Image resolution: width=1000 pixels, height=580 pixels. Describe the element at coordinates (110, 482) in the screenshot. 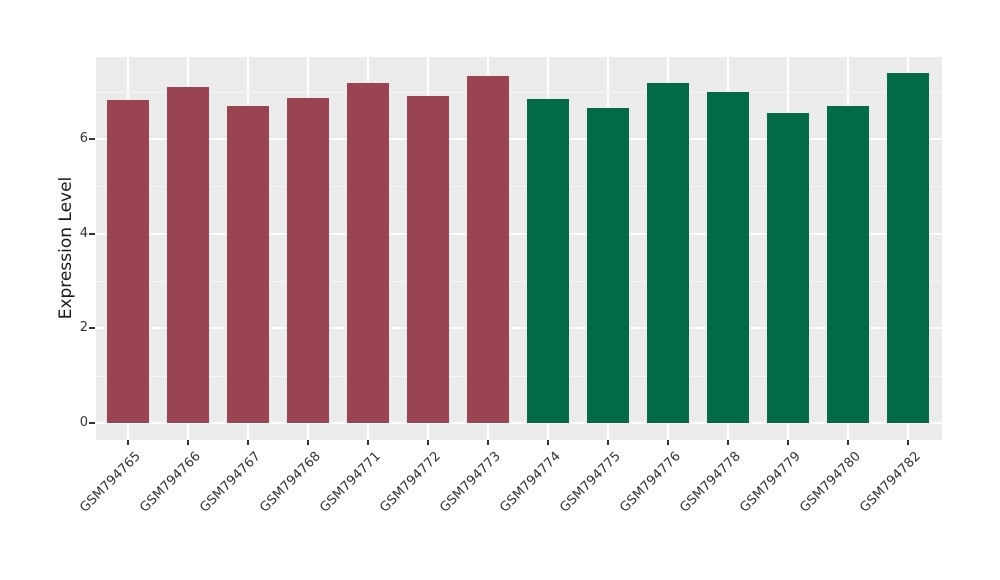

I see `x-tick-label: GSM794765` at that location.